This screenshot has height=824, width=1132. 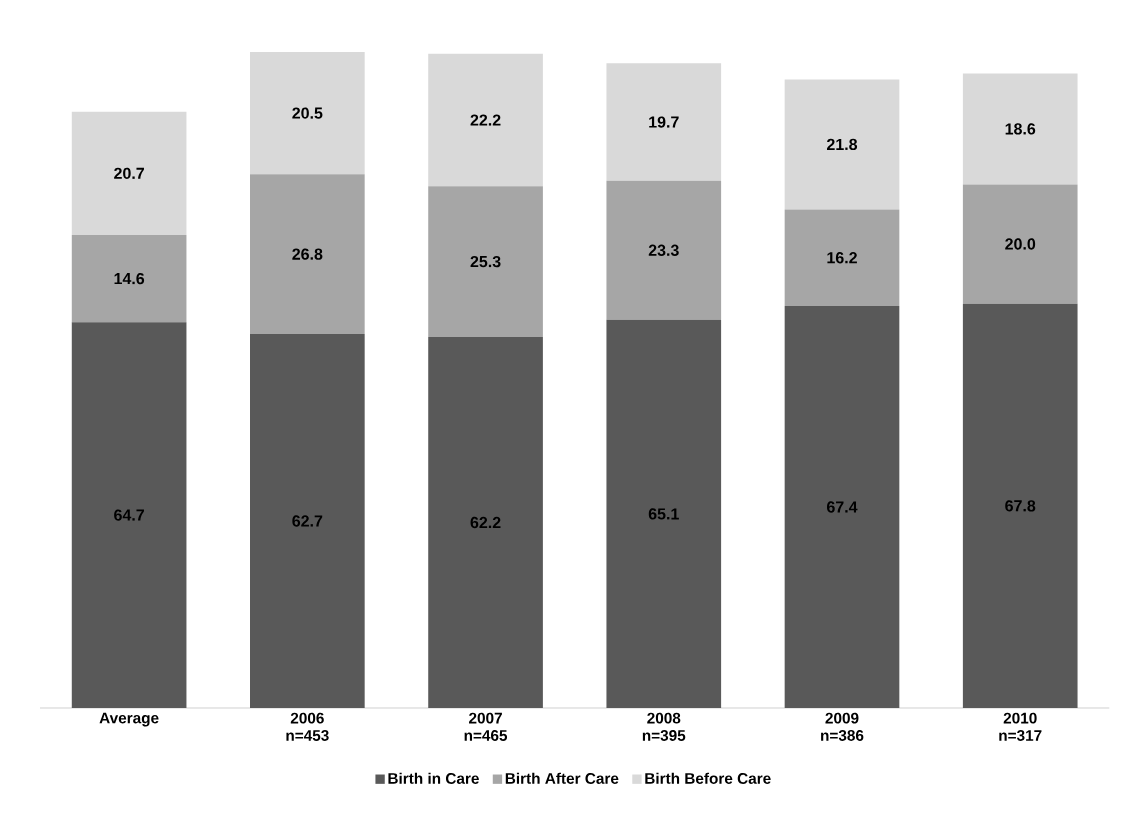 What do you see at coordinates (562, 778) in the screenshot?
I see `legend-label: Birth After Care` at bounding box center [562, 778].